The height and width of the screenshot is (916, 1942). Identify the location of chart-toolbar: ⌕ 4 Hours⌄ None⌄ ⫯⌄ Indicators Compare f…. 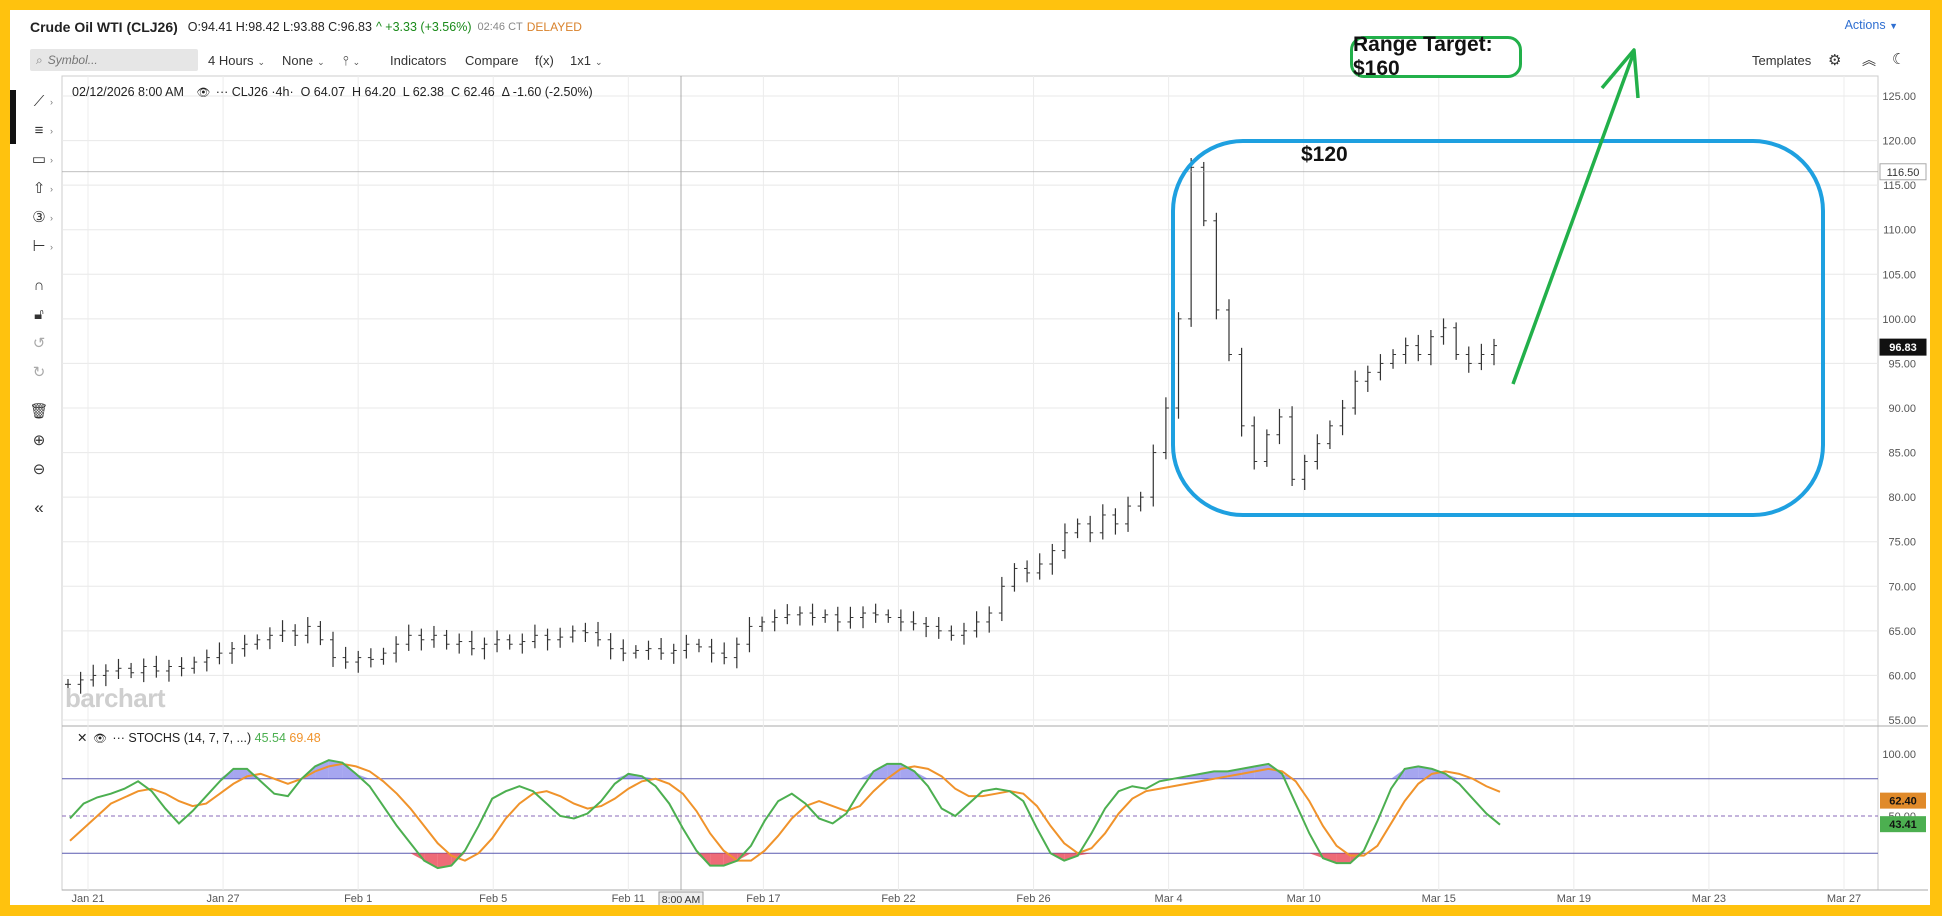
(970, 61).